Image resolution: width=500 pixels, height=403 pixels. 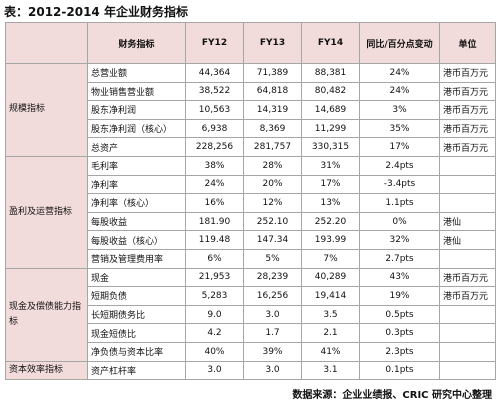 What do you see at coordinates (399, 351) in the screenshot?
I see `table-cell: 2.3pts` at bounding box center [399, 351].